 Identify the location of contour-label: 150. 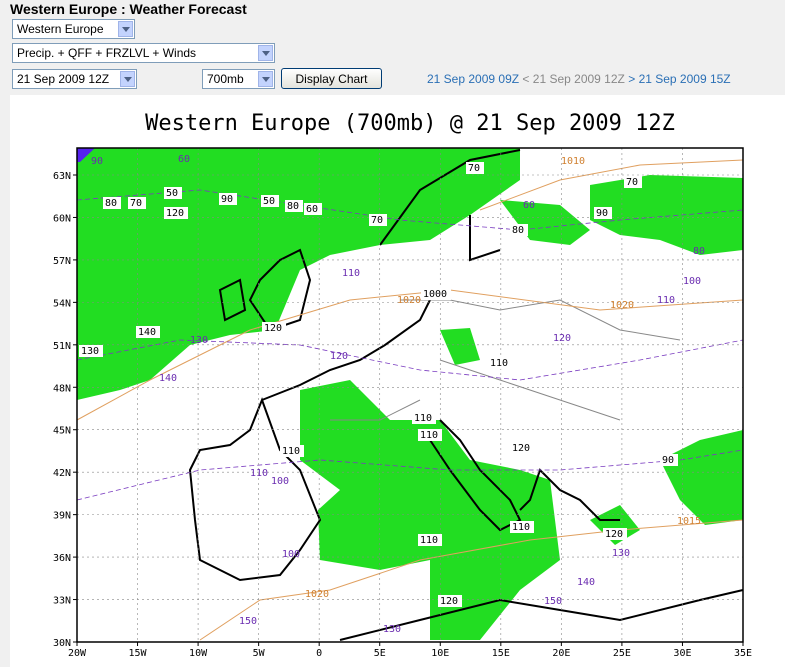
(553, 601).